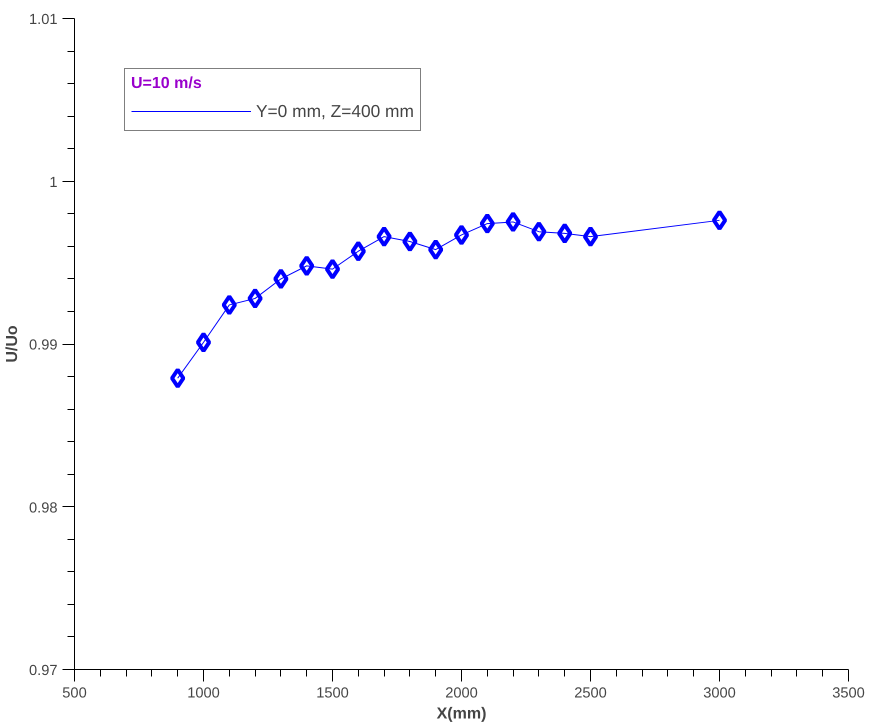 The width and height of the screenshot is (874, 725). What do you see at coordinates (167, 84) in the screenshot?
I see `legend-title: U=10 m/s` at bounding box center [167, 84].